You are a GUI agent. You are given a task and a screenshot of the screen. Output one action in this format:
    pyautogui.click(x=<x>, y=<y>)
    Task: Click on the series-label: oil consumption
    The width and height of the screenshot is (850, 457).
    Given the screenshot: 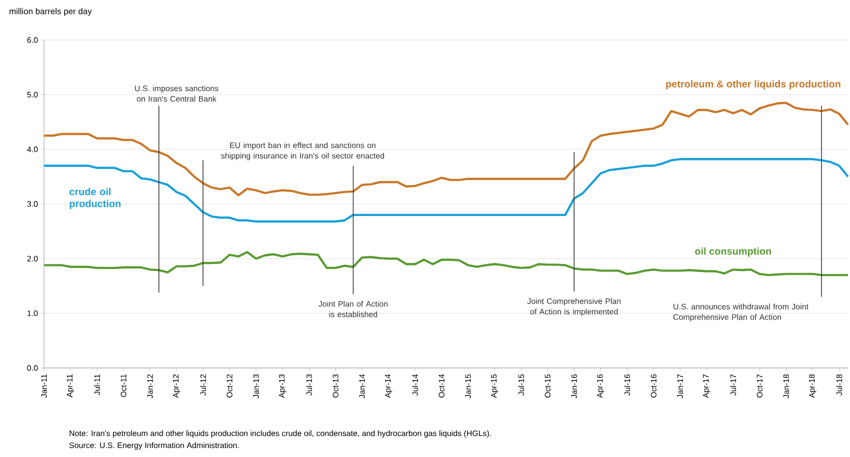 What is the action you would take?
    pyautogui.click(x=733, y=252)
    